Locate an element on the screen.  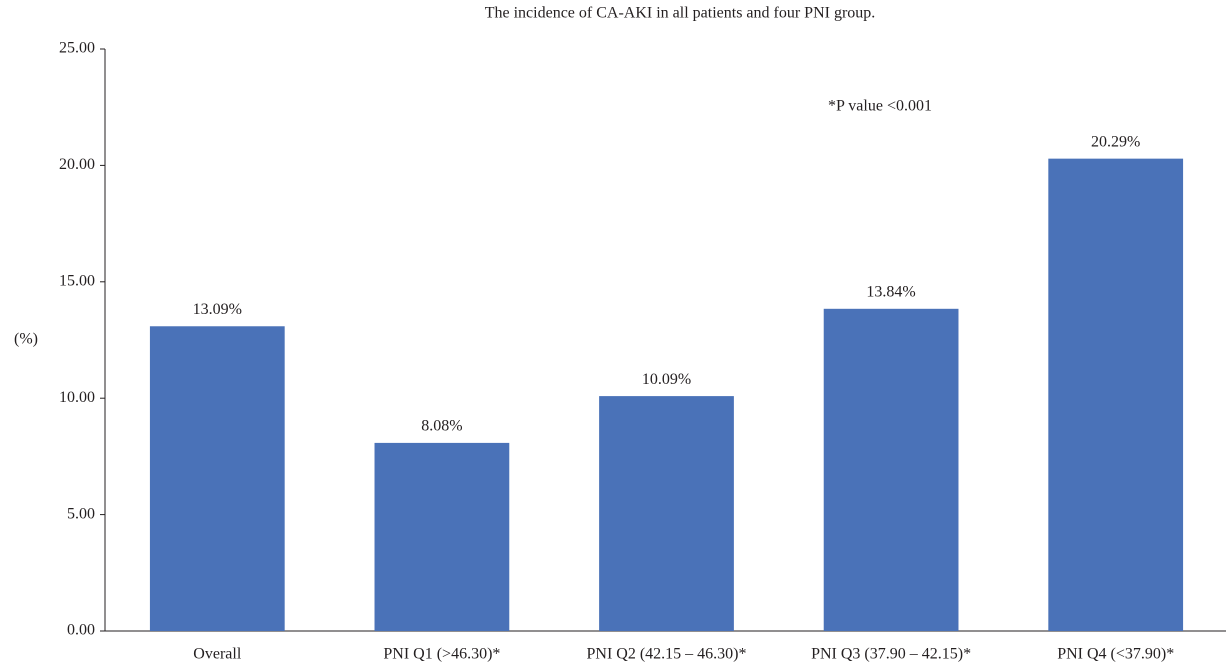
x-tick-label: PNI Q2 (42.15 – 46.30)* is located at coordinates (667, 654).